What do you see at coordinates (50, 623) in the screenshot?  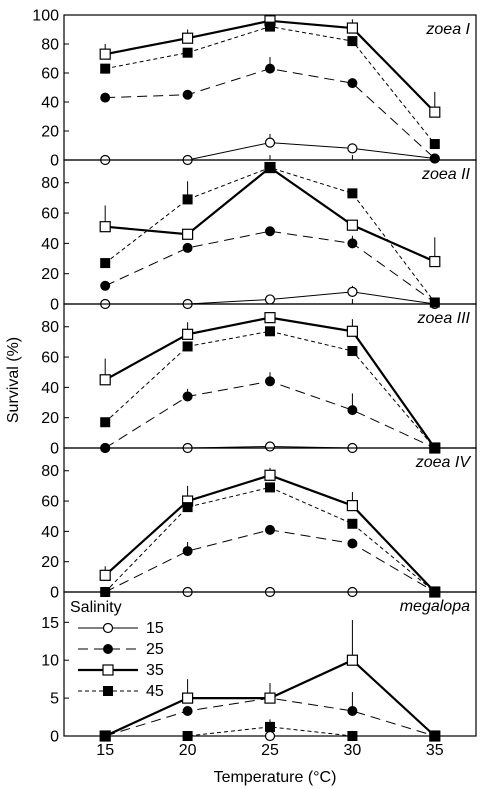 I see `y-tick-label: 15` at bounding box center [50, 623].